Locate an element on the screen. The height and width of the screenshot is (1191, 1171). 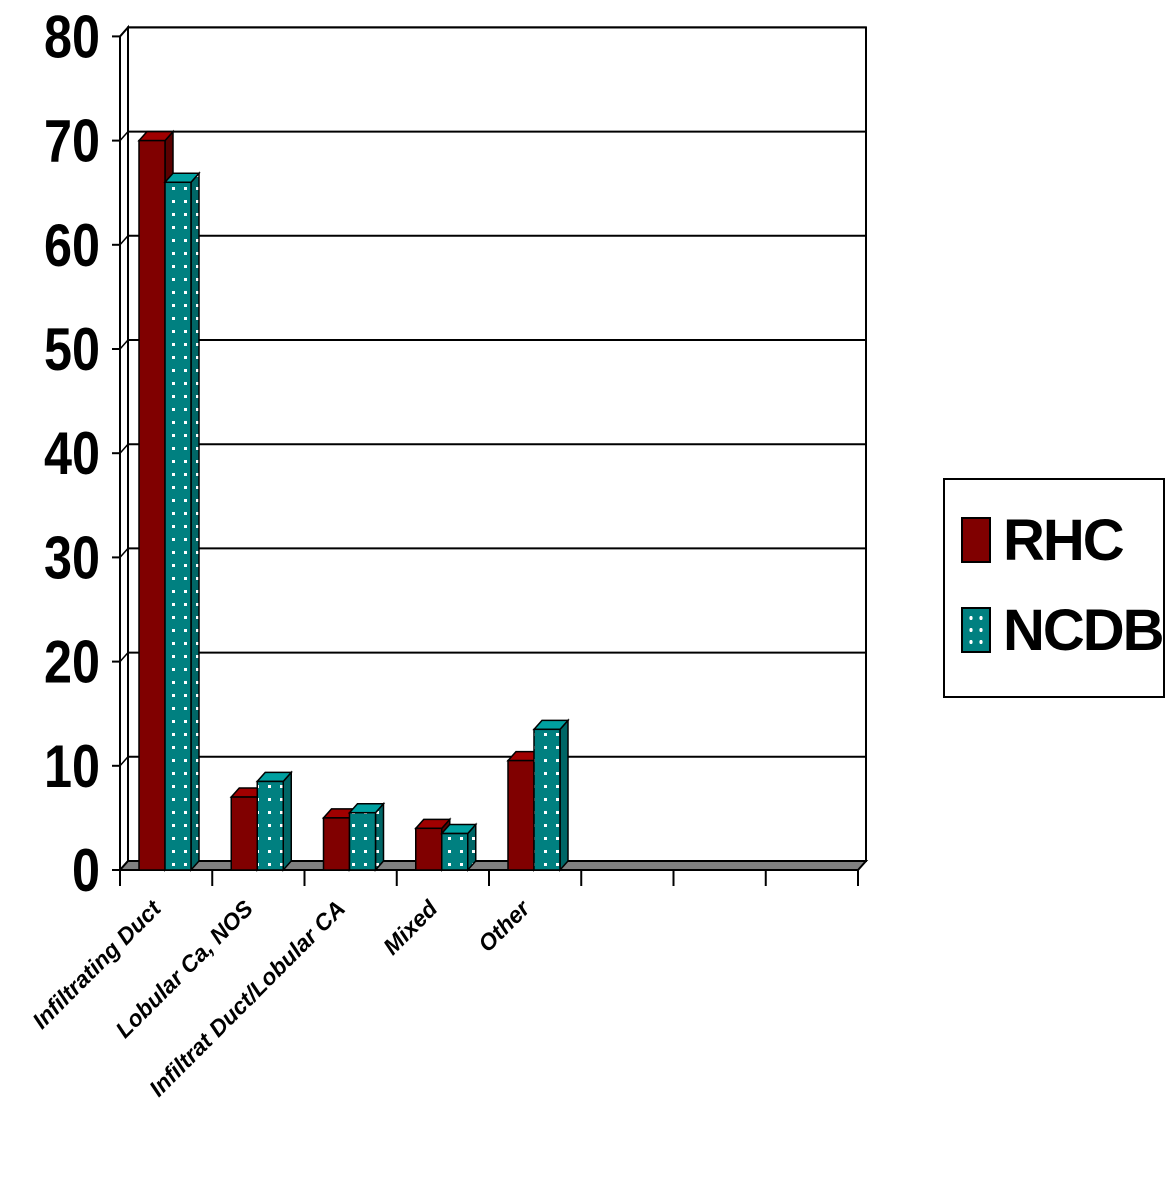
legend-label-ncdb: NCDB is located at coordinates (1083, 630).